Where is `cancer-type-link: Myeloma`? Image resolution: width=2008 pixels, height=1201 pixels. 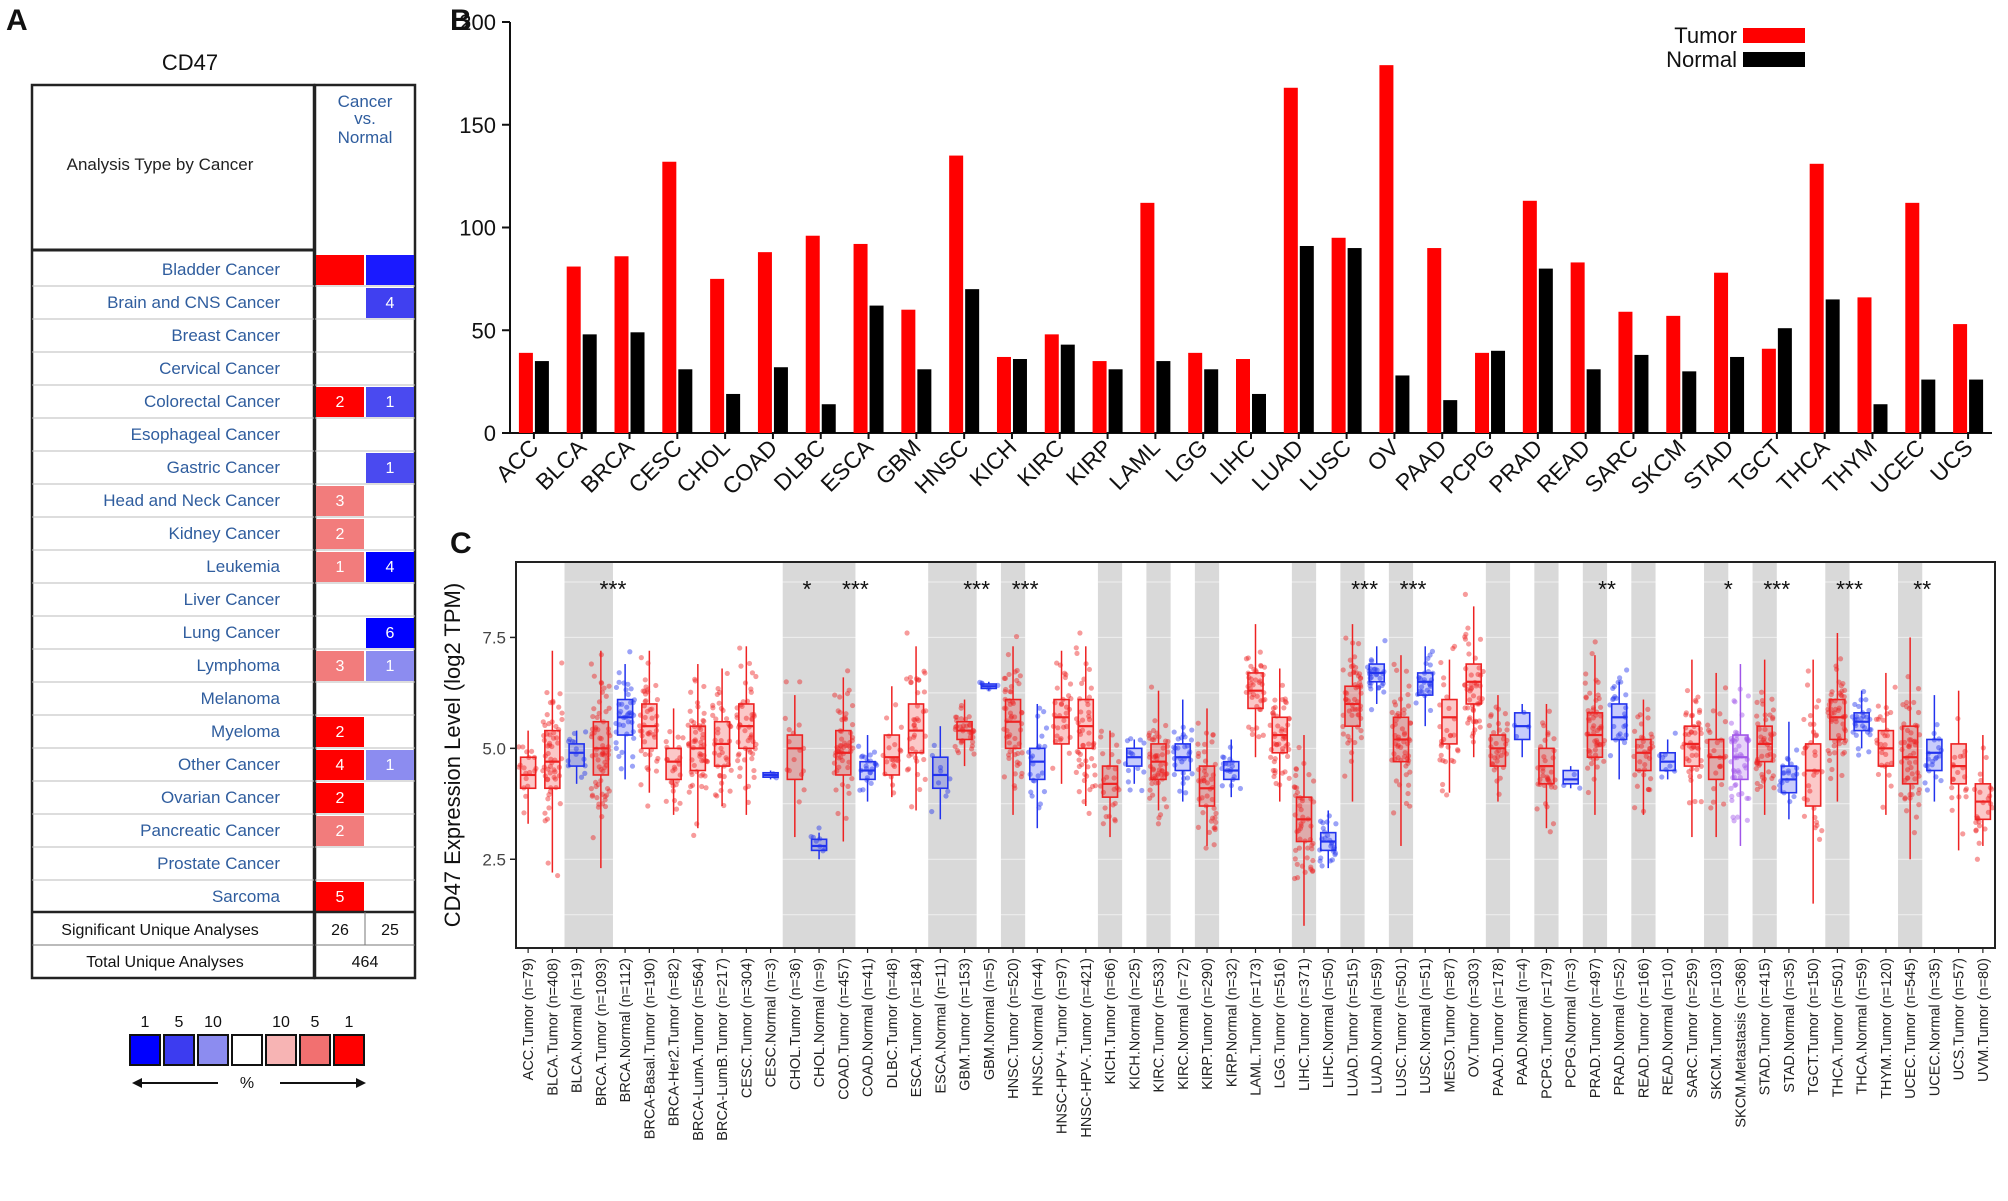 cancer-type-link: Myeloma is located at coordinates (246, 731).